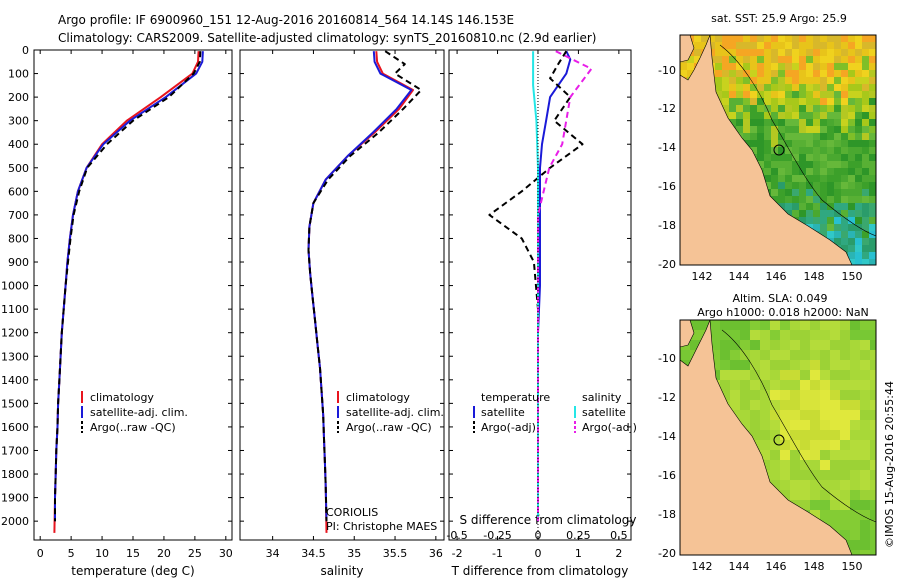 This screenshot has width=900, height=584. I want to click on sst-map, so click(778, 150).